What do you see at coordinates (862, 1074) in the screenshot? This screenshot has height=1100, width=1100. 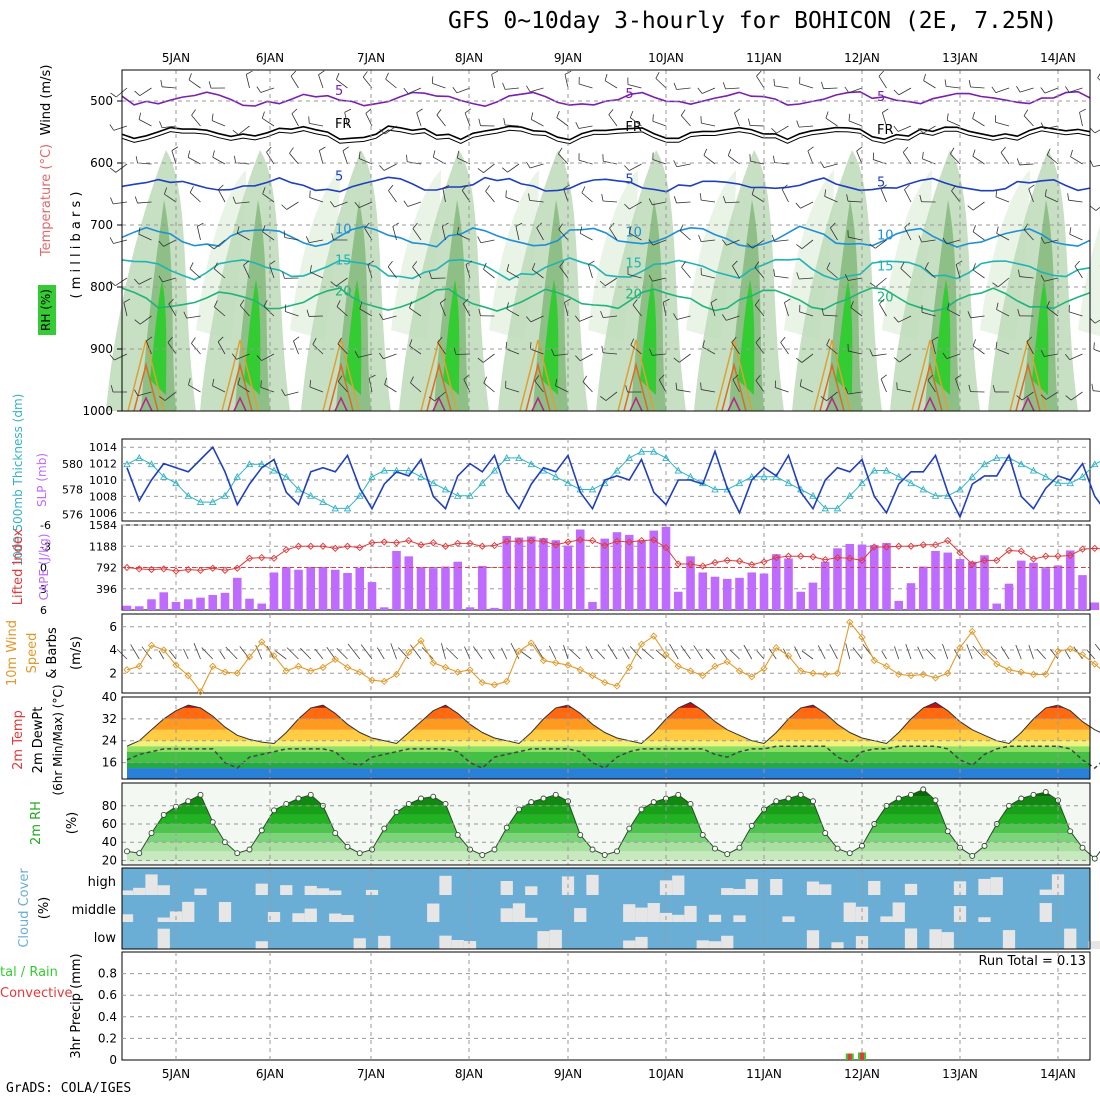 I see `day-label-bottom: 12JAN` at bounding box center [862, 1074].